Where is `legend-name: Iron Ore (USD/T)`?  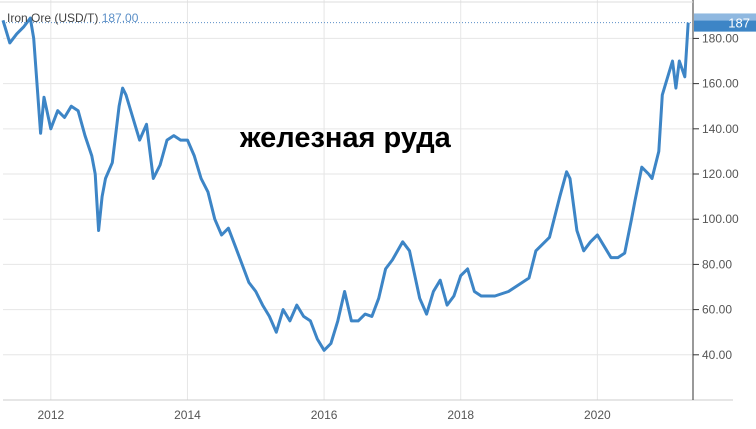
legend-name: Iron Ore (USD/T) is located at coordinates (53, 18).